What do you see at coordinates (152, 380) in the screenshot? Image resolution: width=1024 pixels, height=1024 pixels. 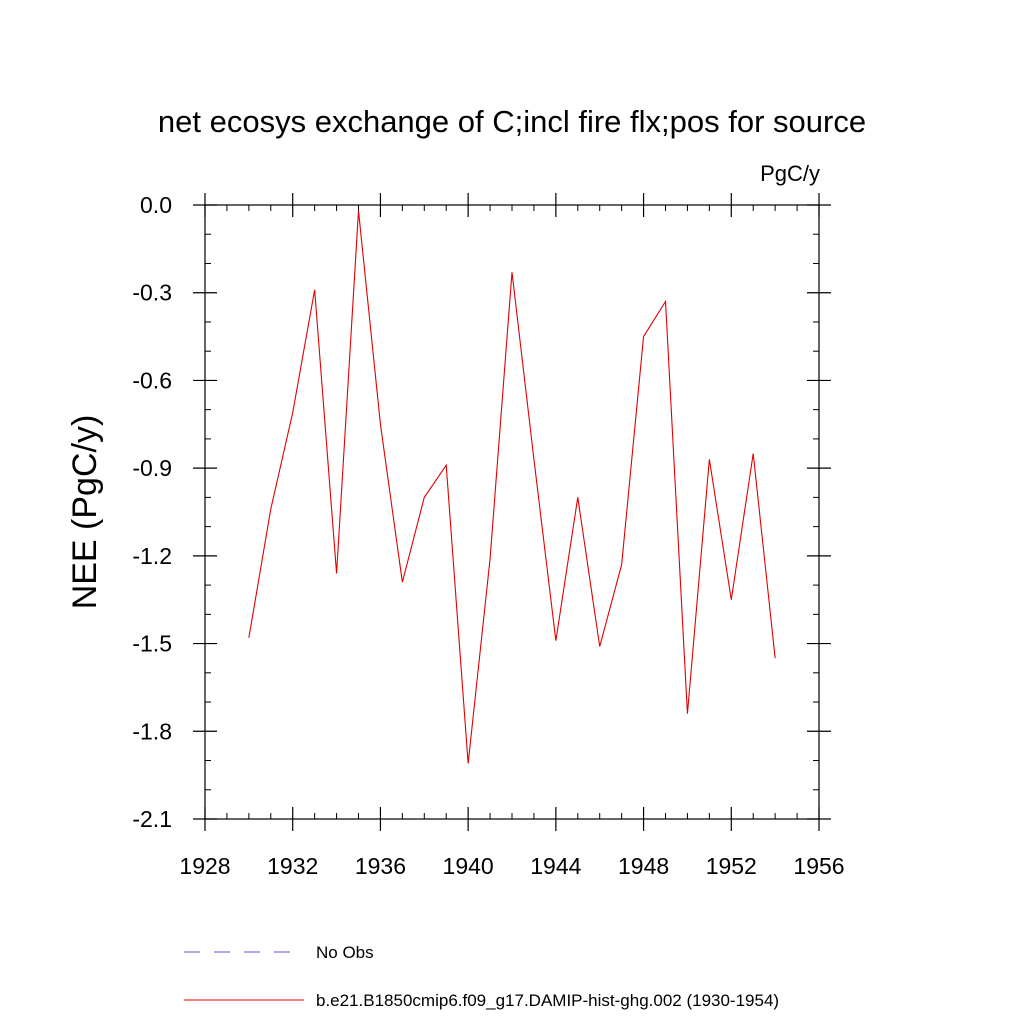 I see `y-tick-label: -0.6` at bounding box center [152, 380].